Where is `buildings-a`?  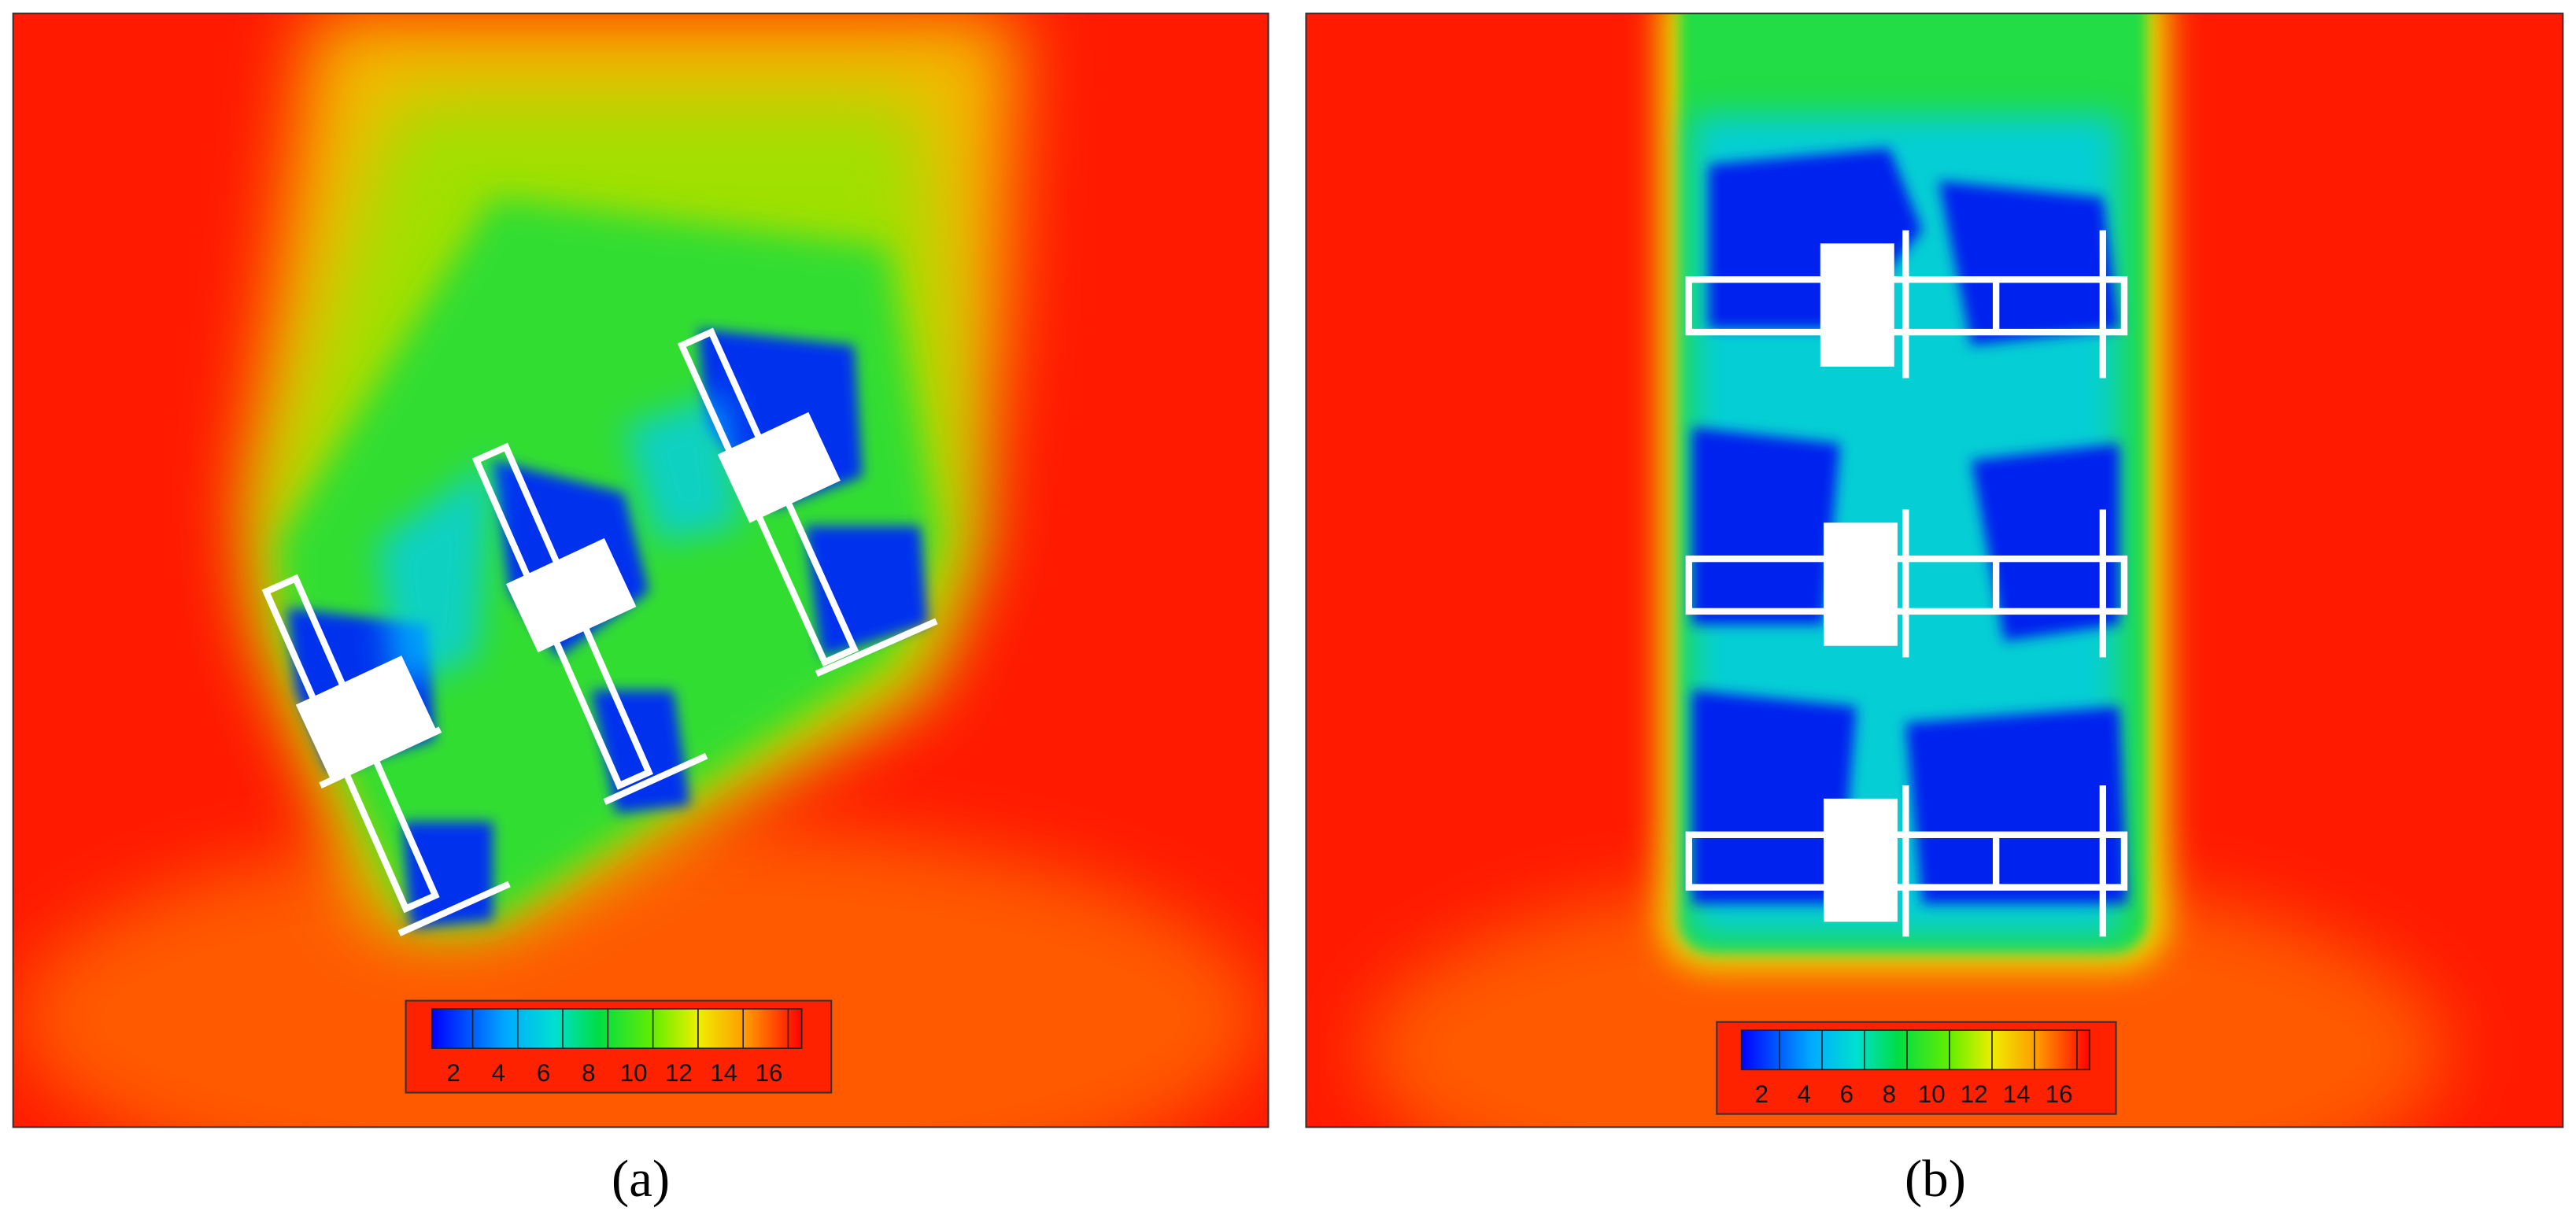 buildings-a is located at coordinates (599, 631).